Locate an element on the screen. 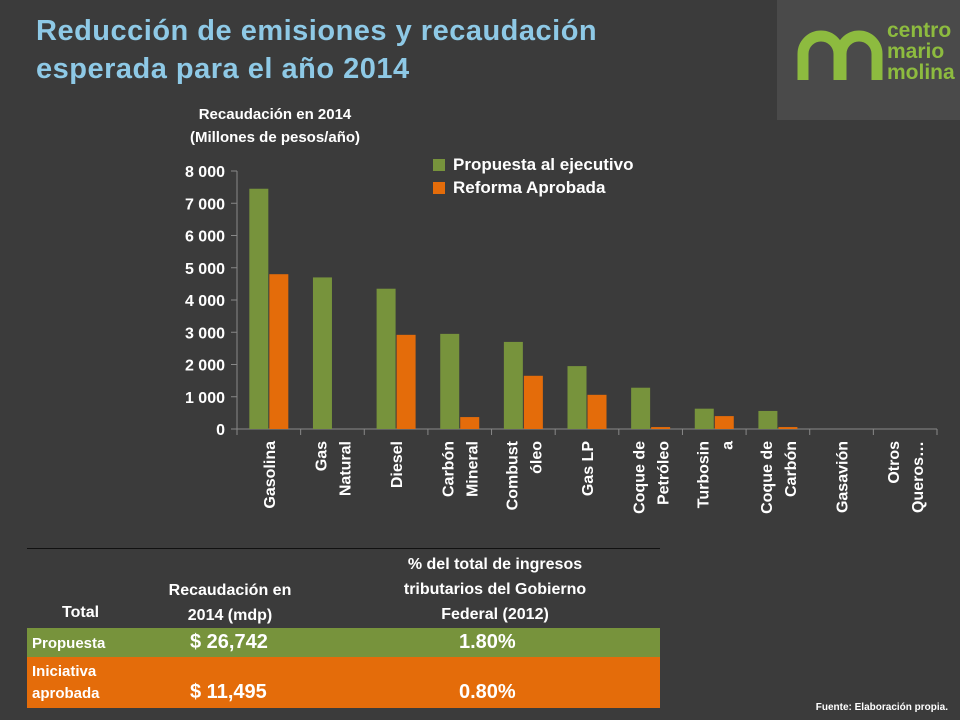 This screenshot has width=960, height=720. x-category-label-line: Gasavión is located at coordinates (843, 477).